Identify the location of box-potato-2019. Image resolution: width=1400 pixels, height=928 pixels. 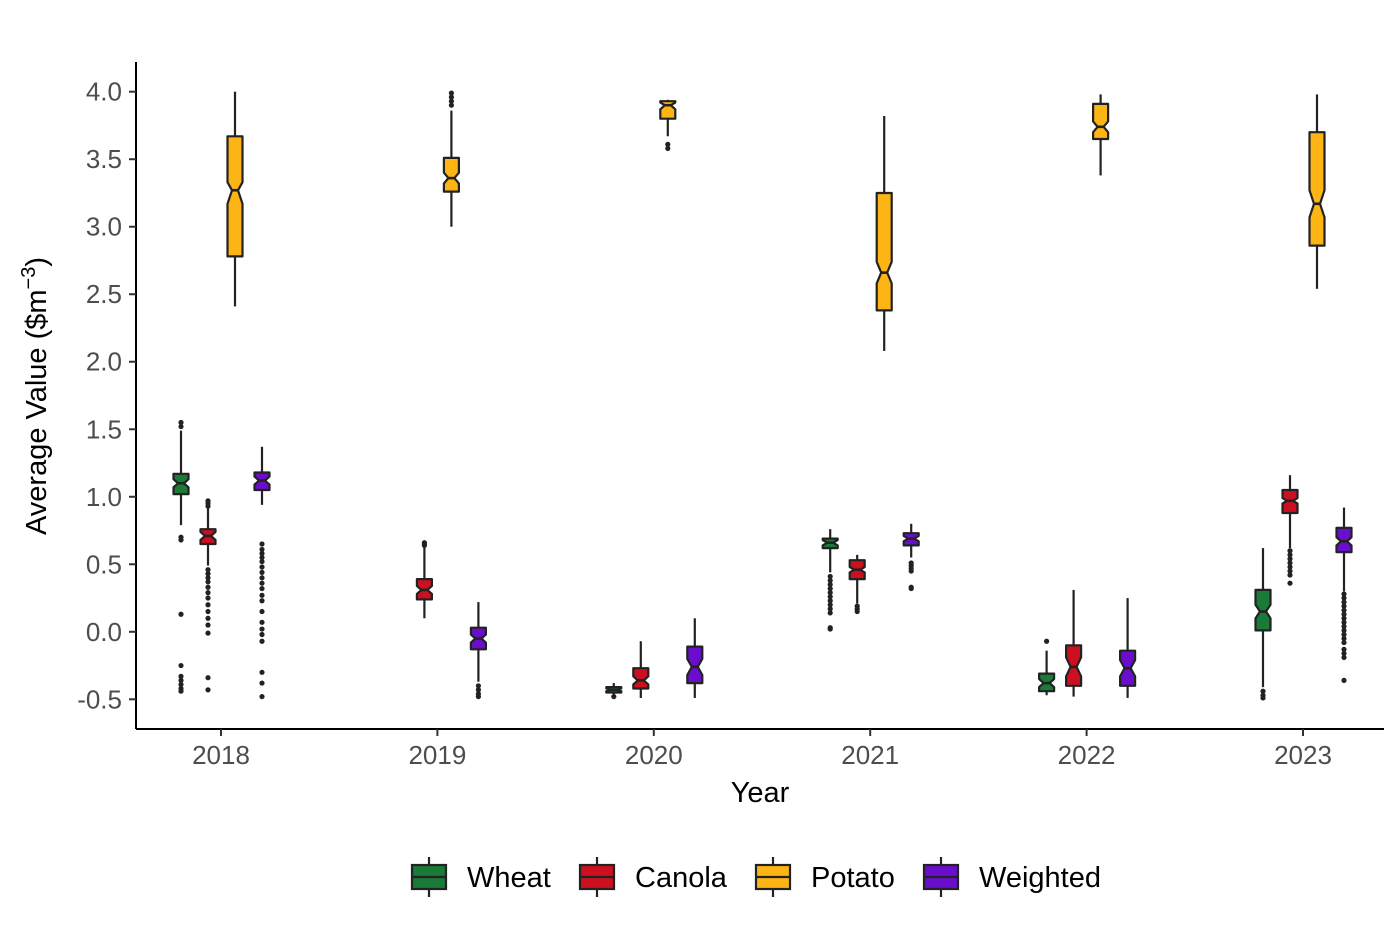
(451, 158).